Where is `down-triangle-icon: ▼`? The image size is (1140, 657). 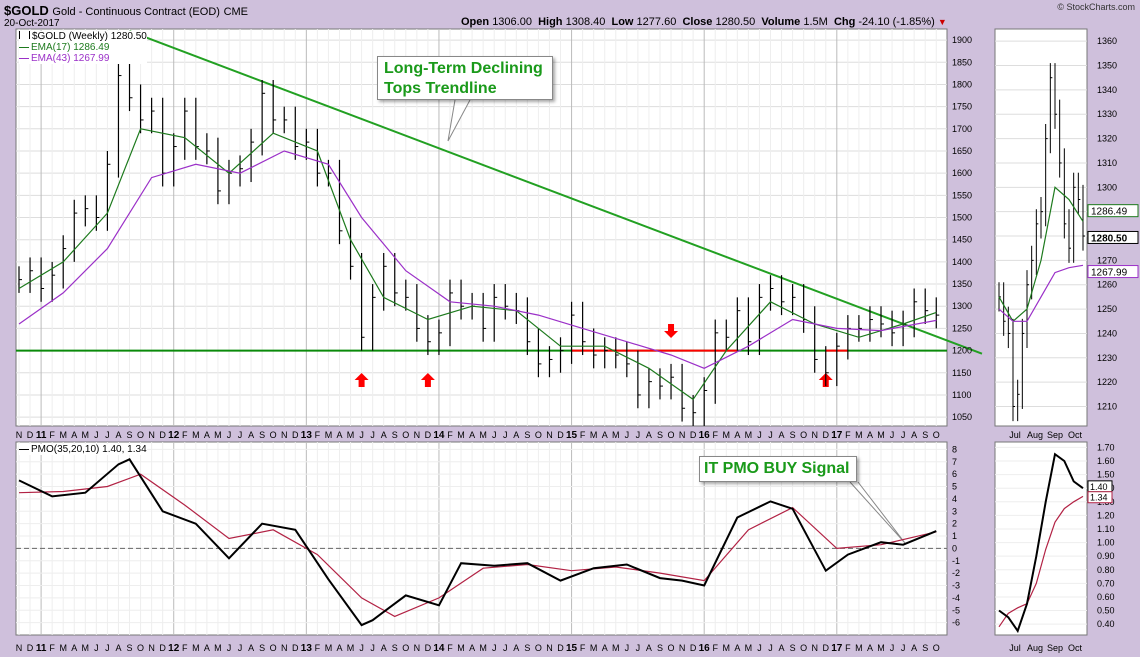 down-triangle-icon: ▼ is located at coordinates (942, 22).